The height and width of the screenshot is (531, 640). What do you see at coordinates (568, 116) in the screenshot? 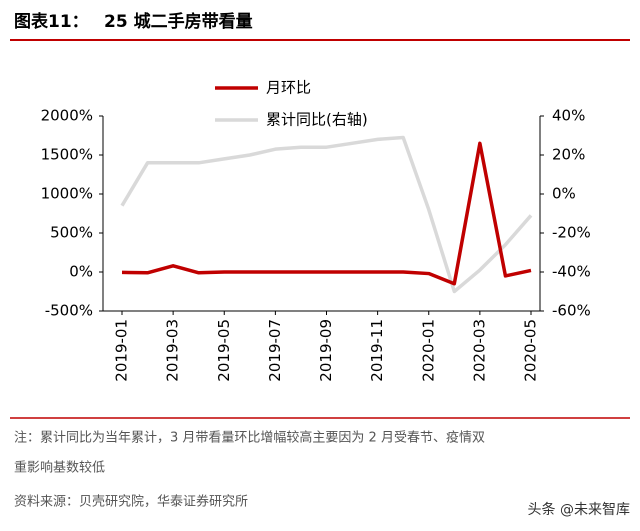
I see `y2-tick-label: 40%` at bounding box center [568, 116].